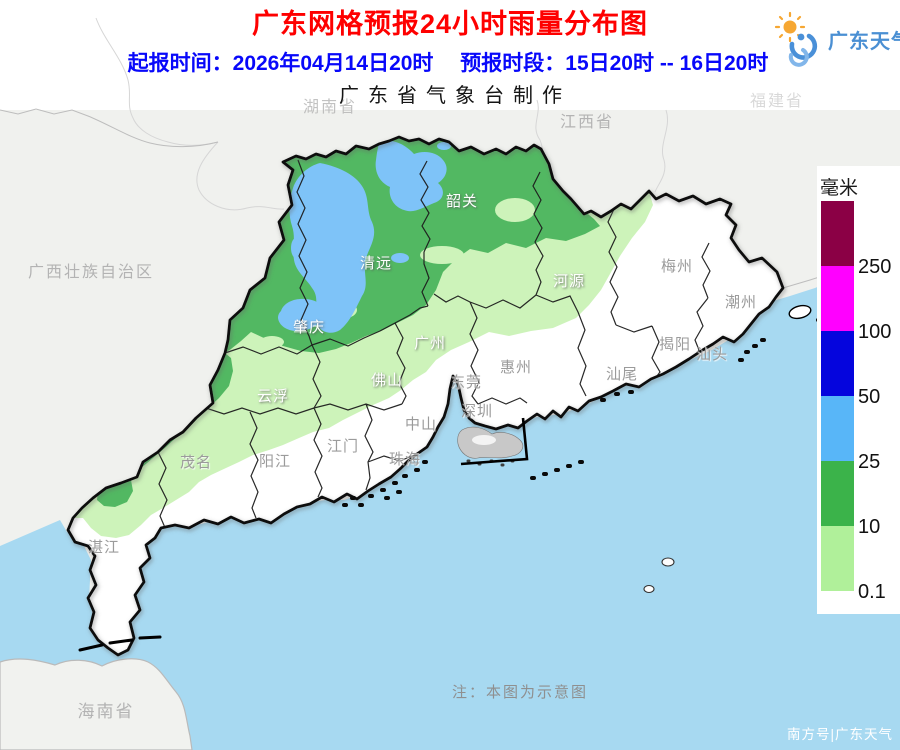 The width and height of the screenshot is (900, 750). What do you see at coordinates (800, 312) in the screenshot?
I see `nanao-island` at bounding box center [800, 312].